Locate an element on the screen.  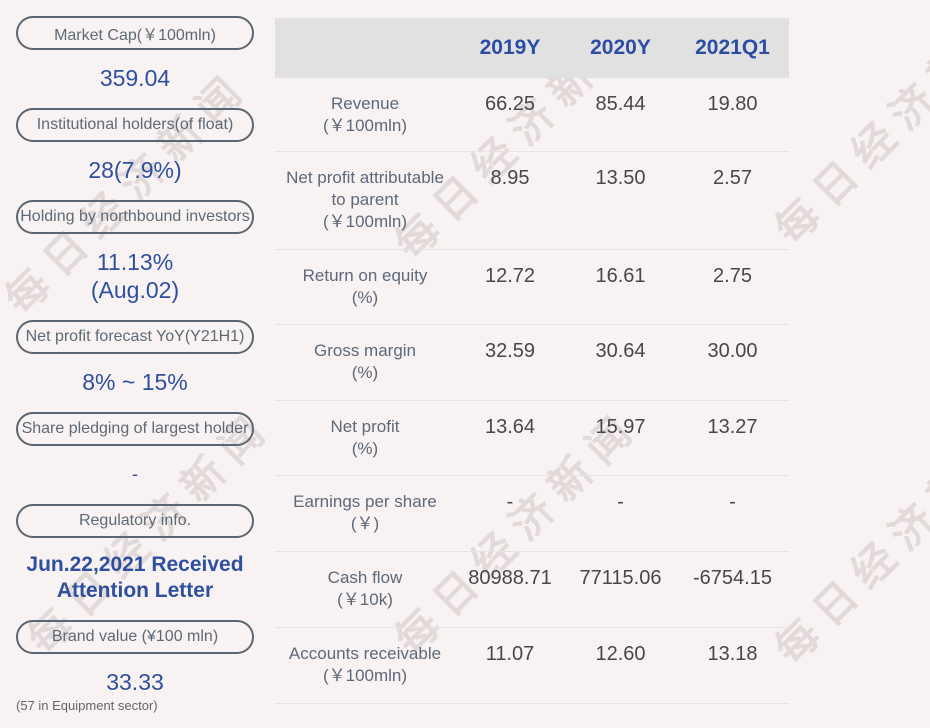
cell-value: 13.18 is located at coordinates (732, 654).